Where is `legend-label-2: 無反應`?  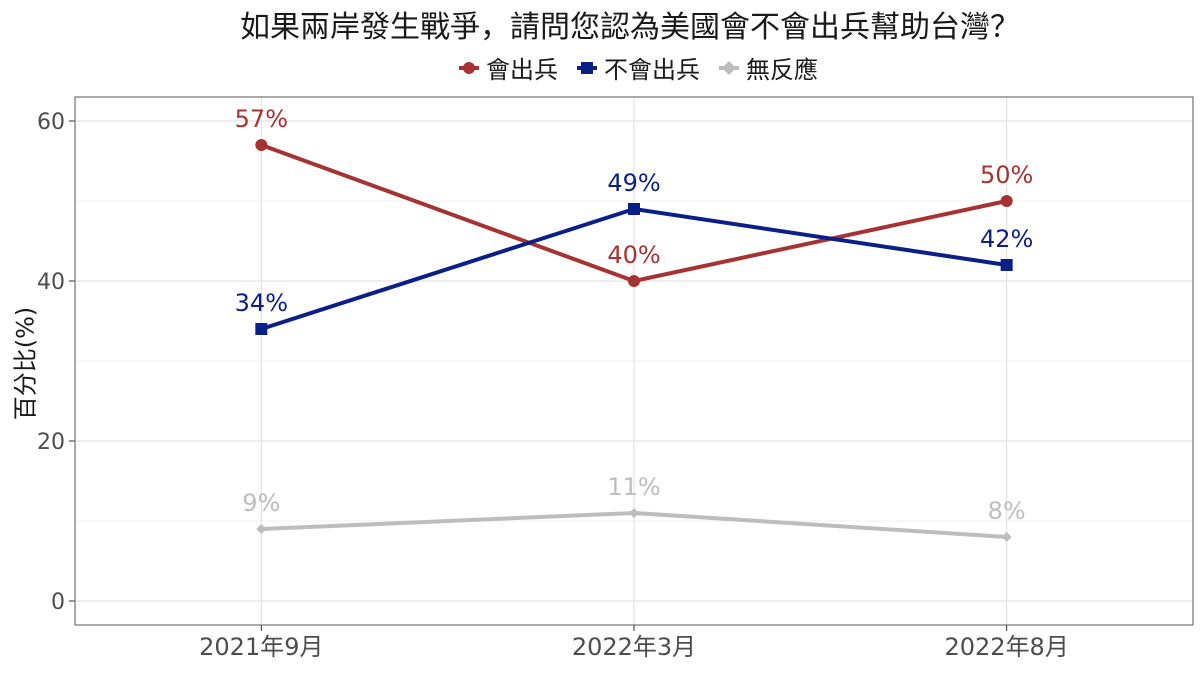
legend-label-2: 無反應 is located at coordinates (782, 70).